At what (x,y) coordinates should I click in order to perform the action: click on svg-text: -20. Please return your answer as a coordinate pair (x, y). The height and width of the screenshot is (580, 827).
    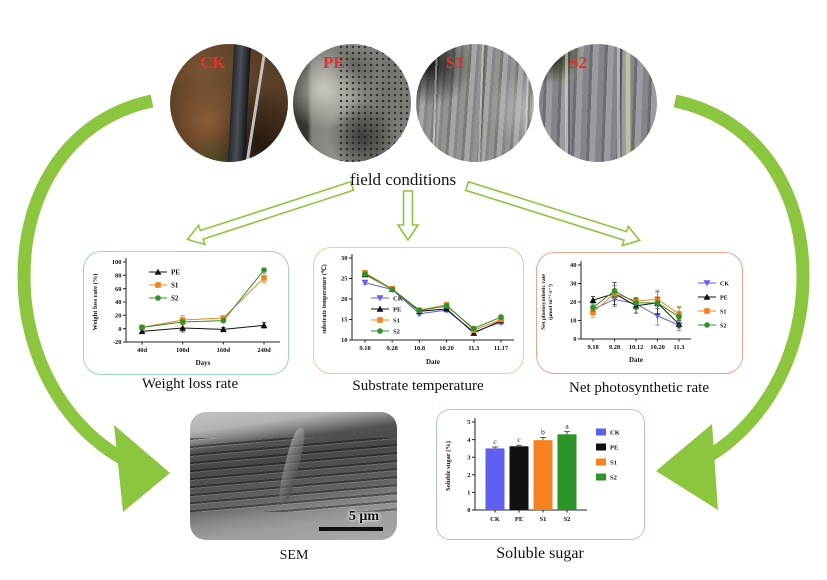
    Looking at the image, I should click on (117, 342).